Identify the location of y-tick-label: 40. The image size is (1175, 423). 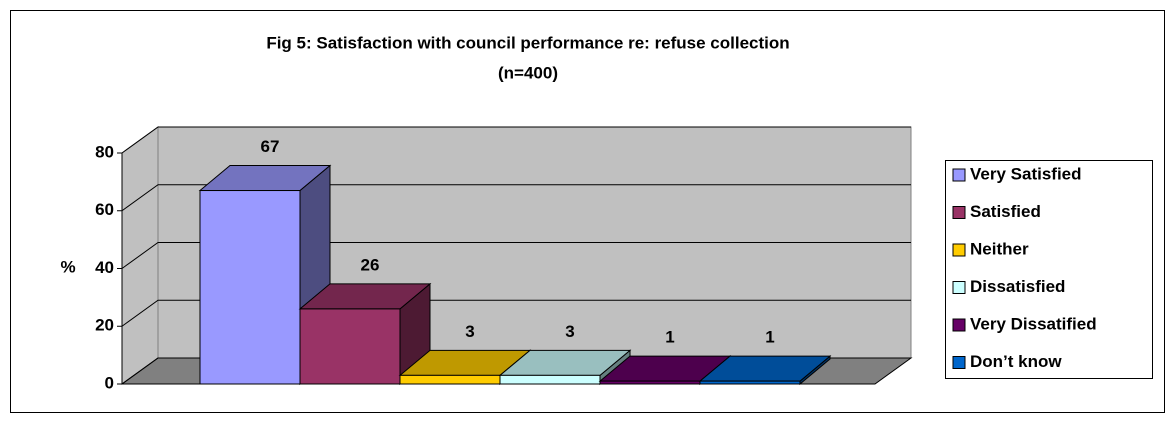
(104, 267).